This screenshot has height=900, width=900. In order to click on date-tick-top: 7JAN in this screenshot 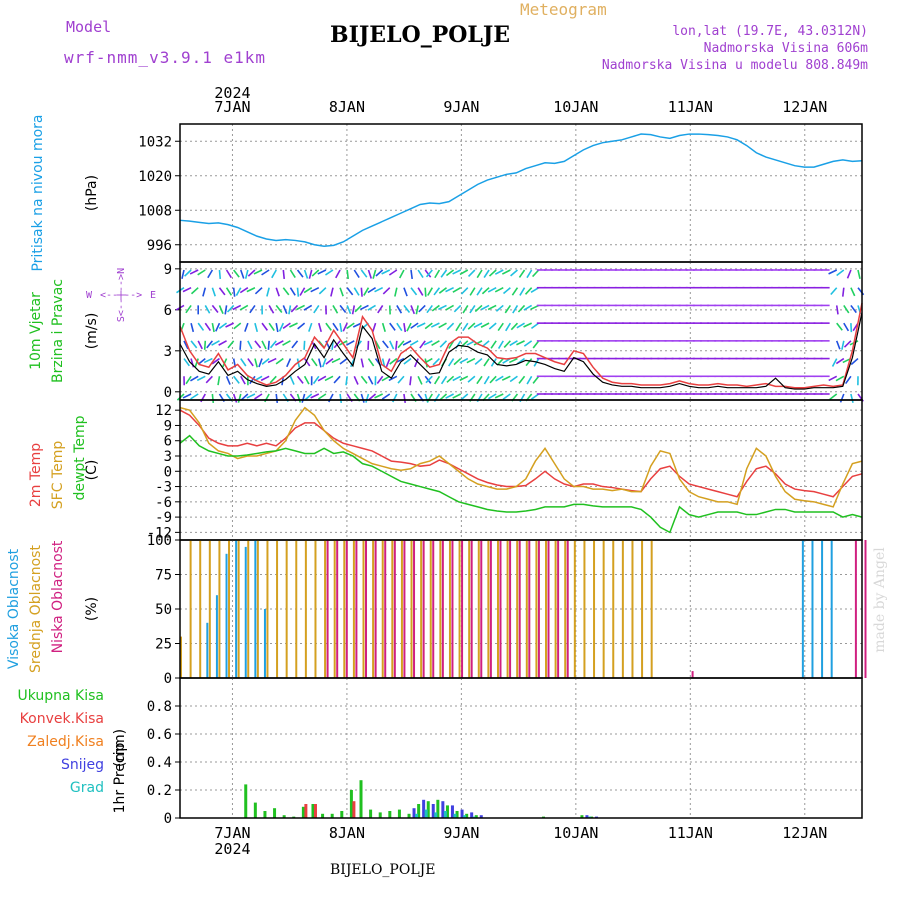, I will do `click(232, 107)`.